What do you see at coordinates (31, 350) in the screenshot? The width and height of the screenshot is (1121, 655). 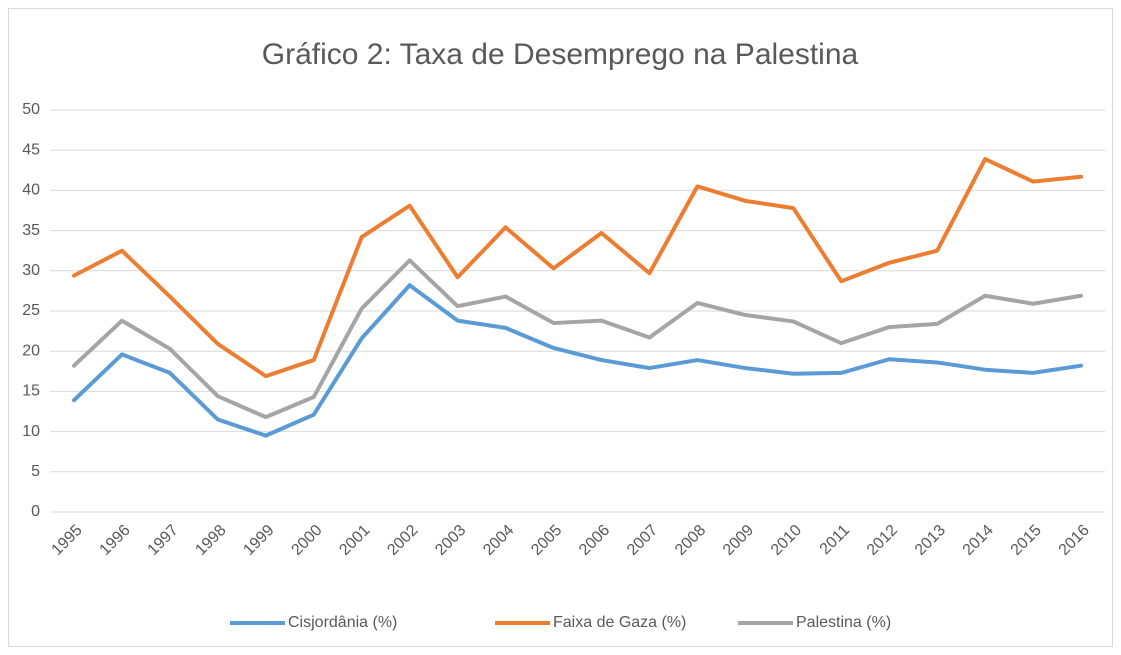 I see `y-tick-label: 20` at bounding box center [31, 350].